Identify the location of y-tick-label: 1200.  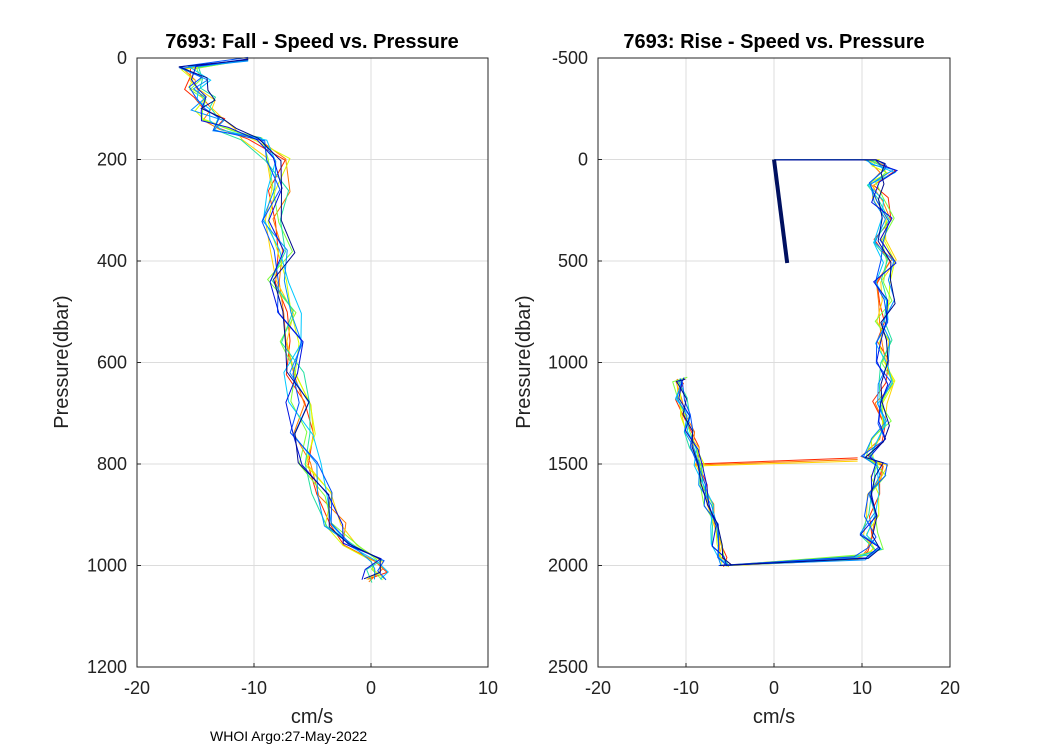
(107, 667).